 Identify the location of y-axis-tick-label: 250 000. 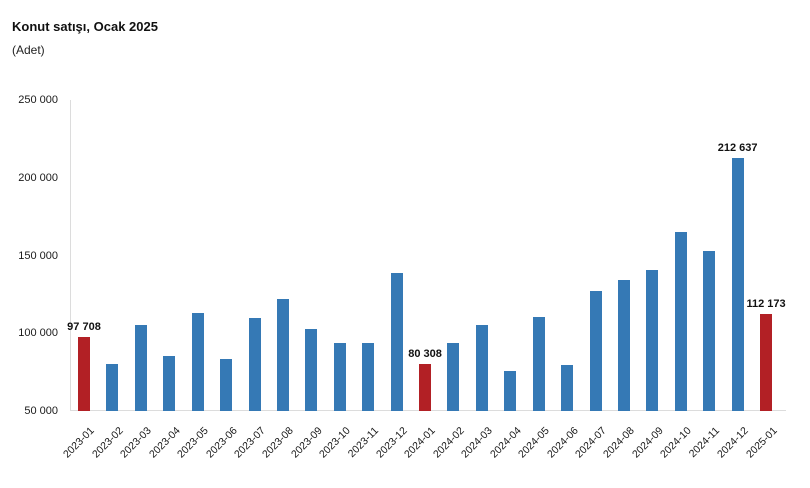
(38, 100).